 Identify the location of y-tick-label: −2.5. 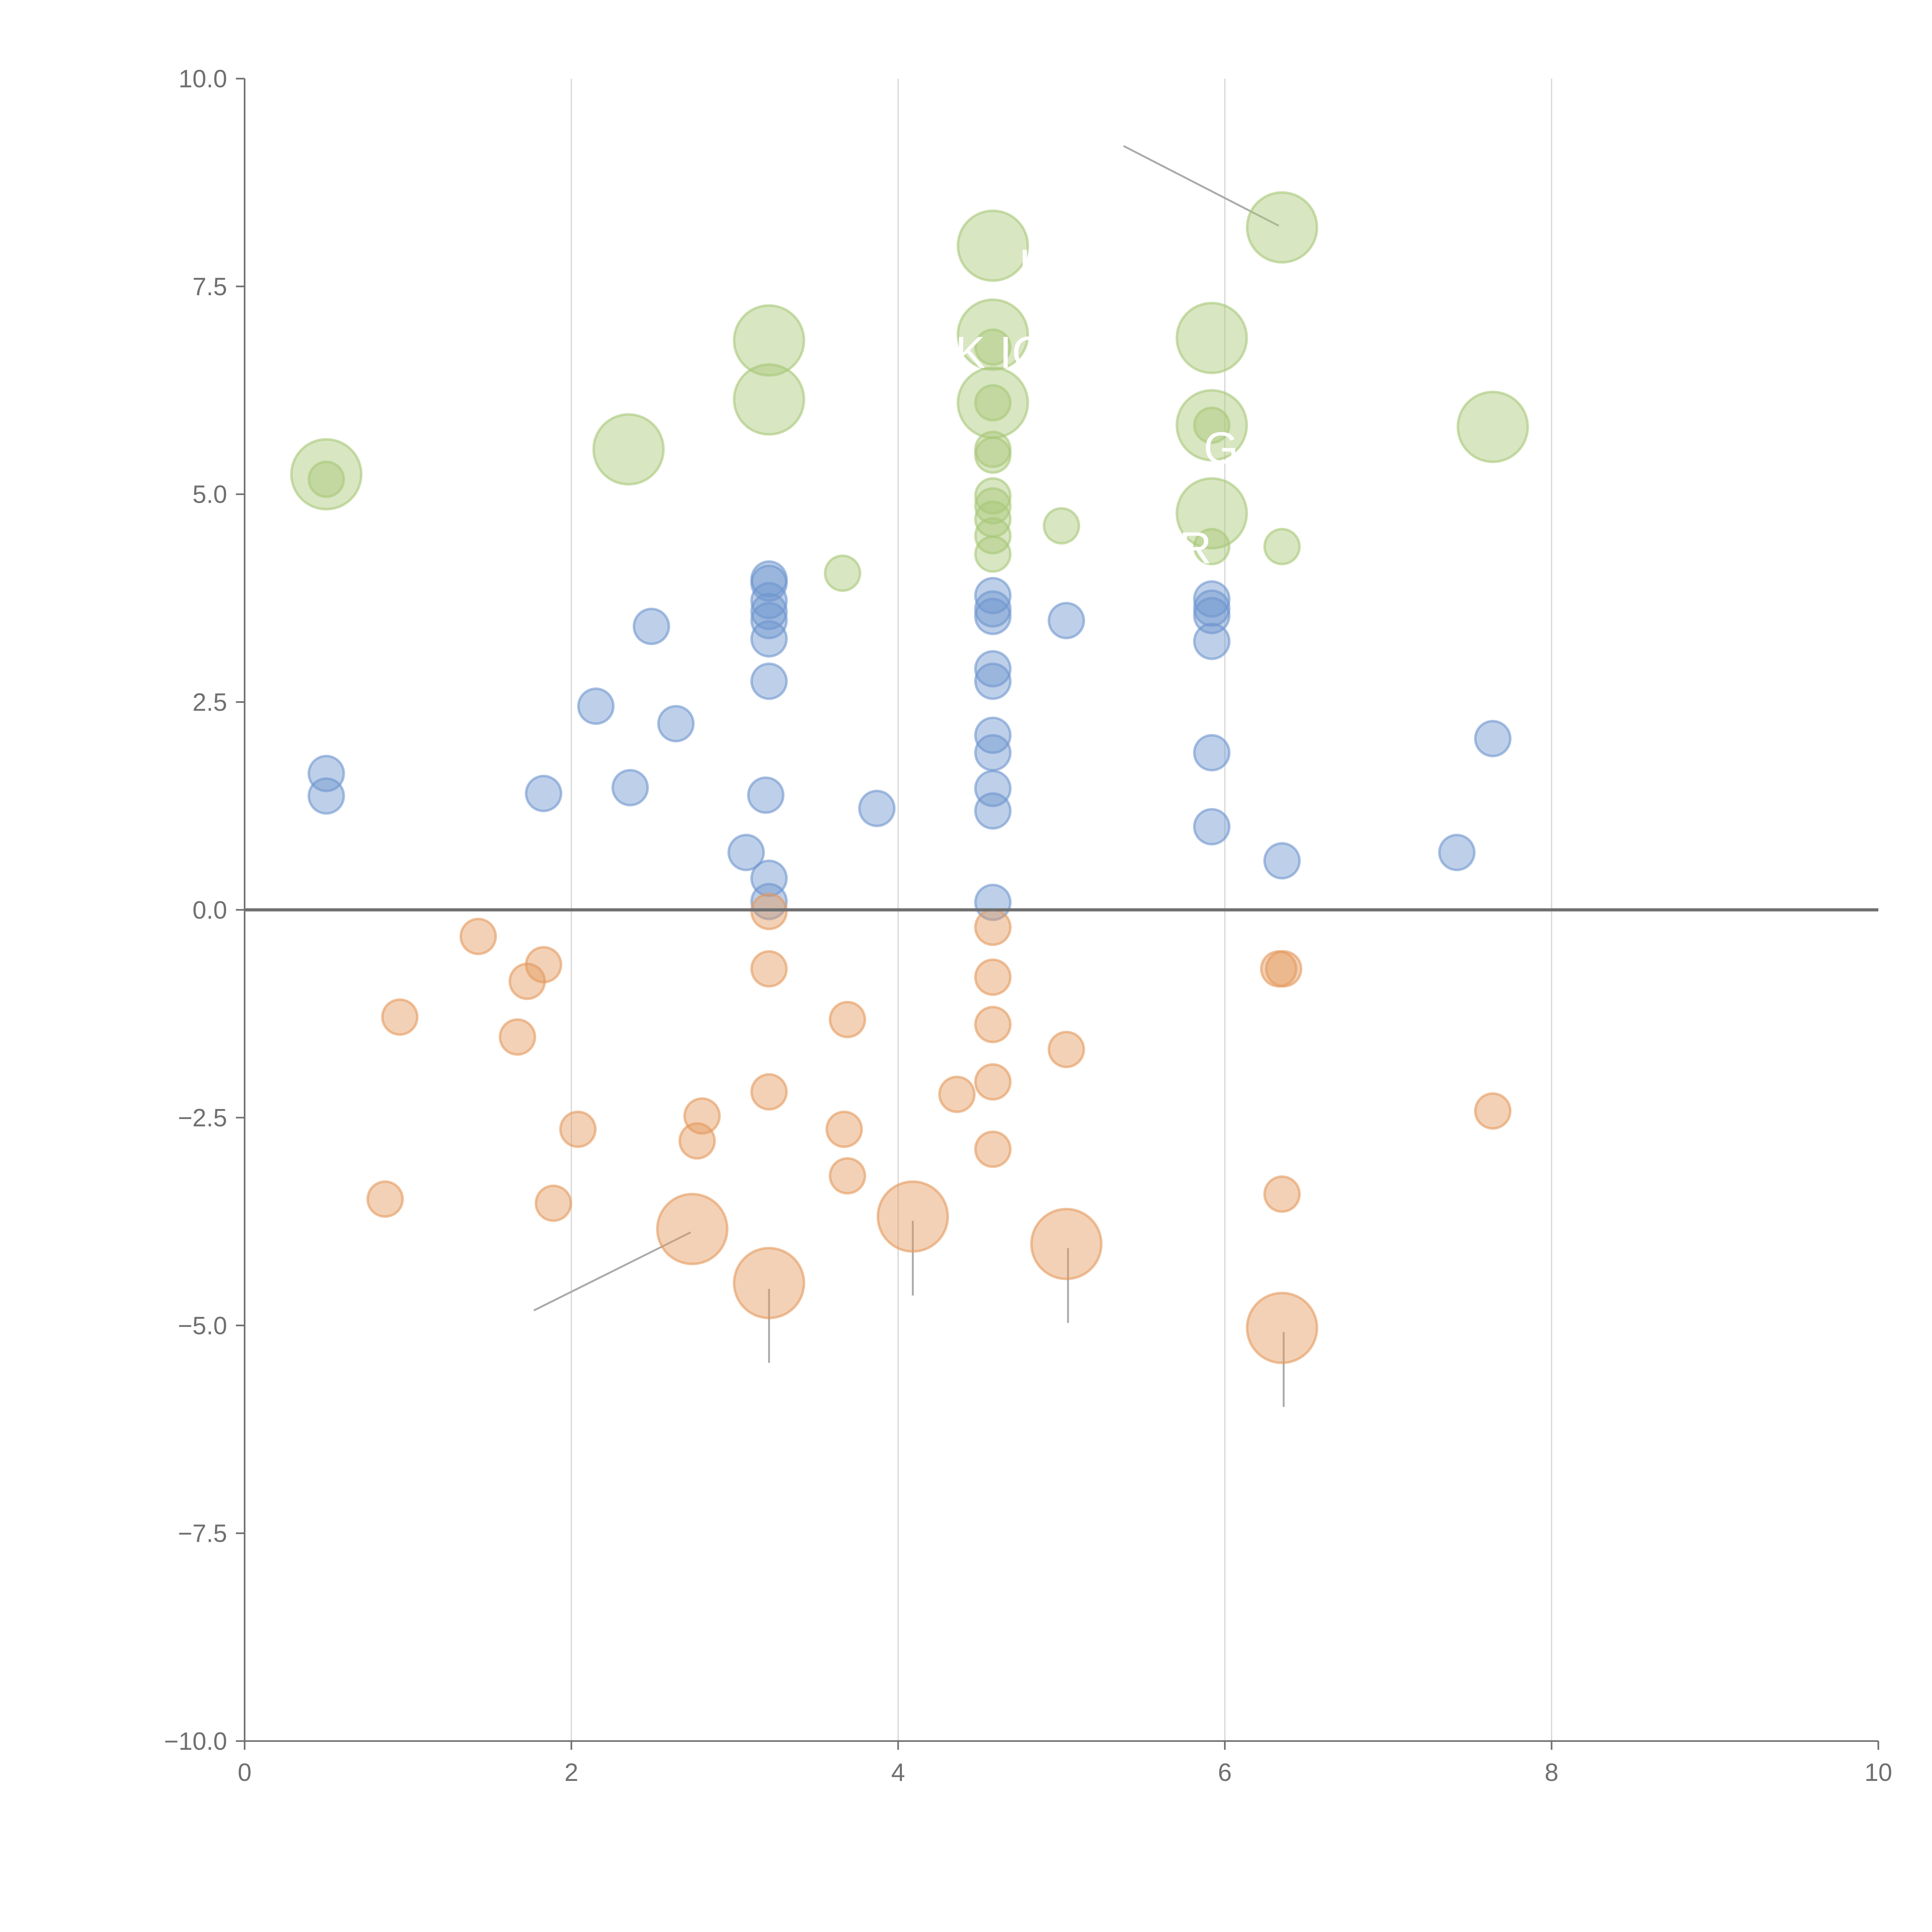
(202, 1118).